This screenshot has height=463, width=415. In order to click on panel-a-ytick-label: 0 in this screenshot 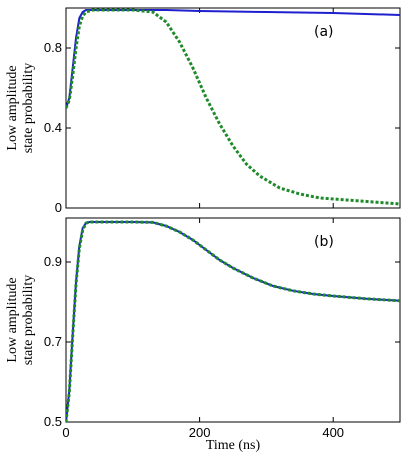, I will do `click(58, 207)`.